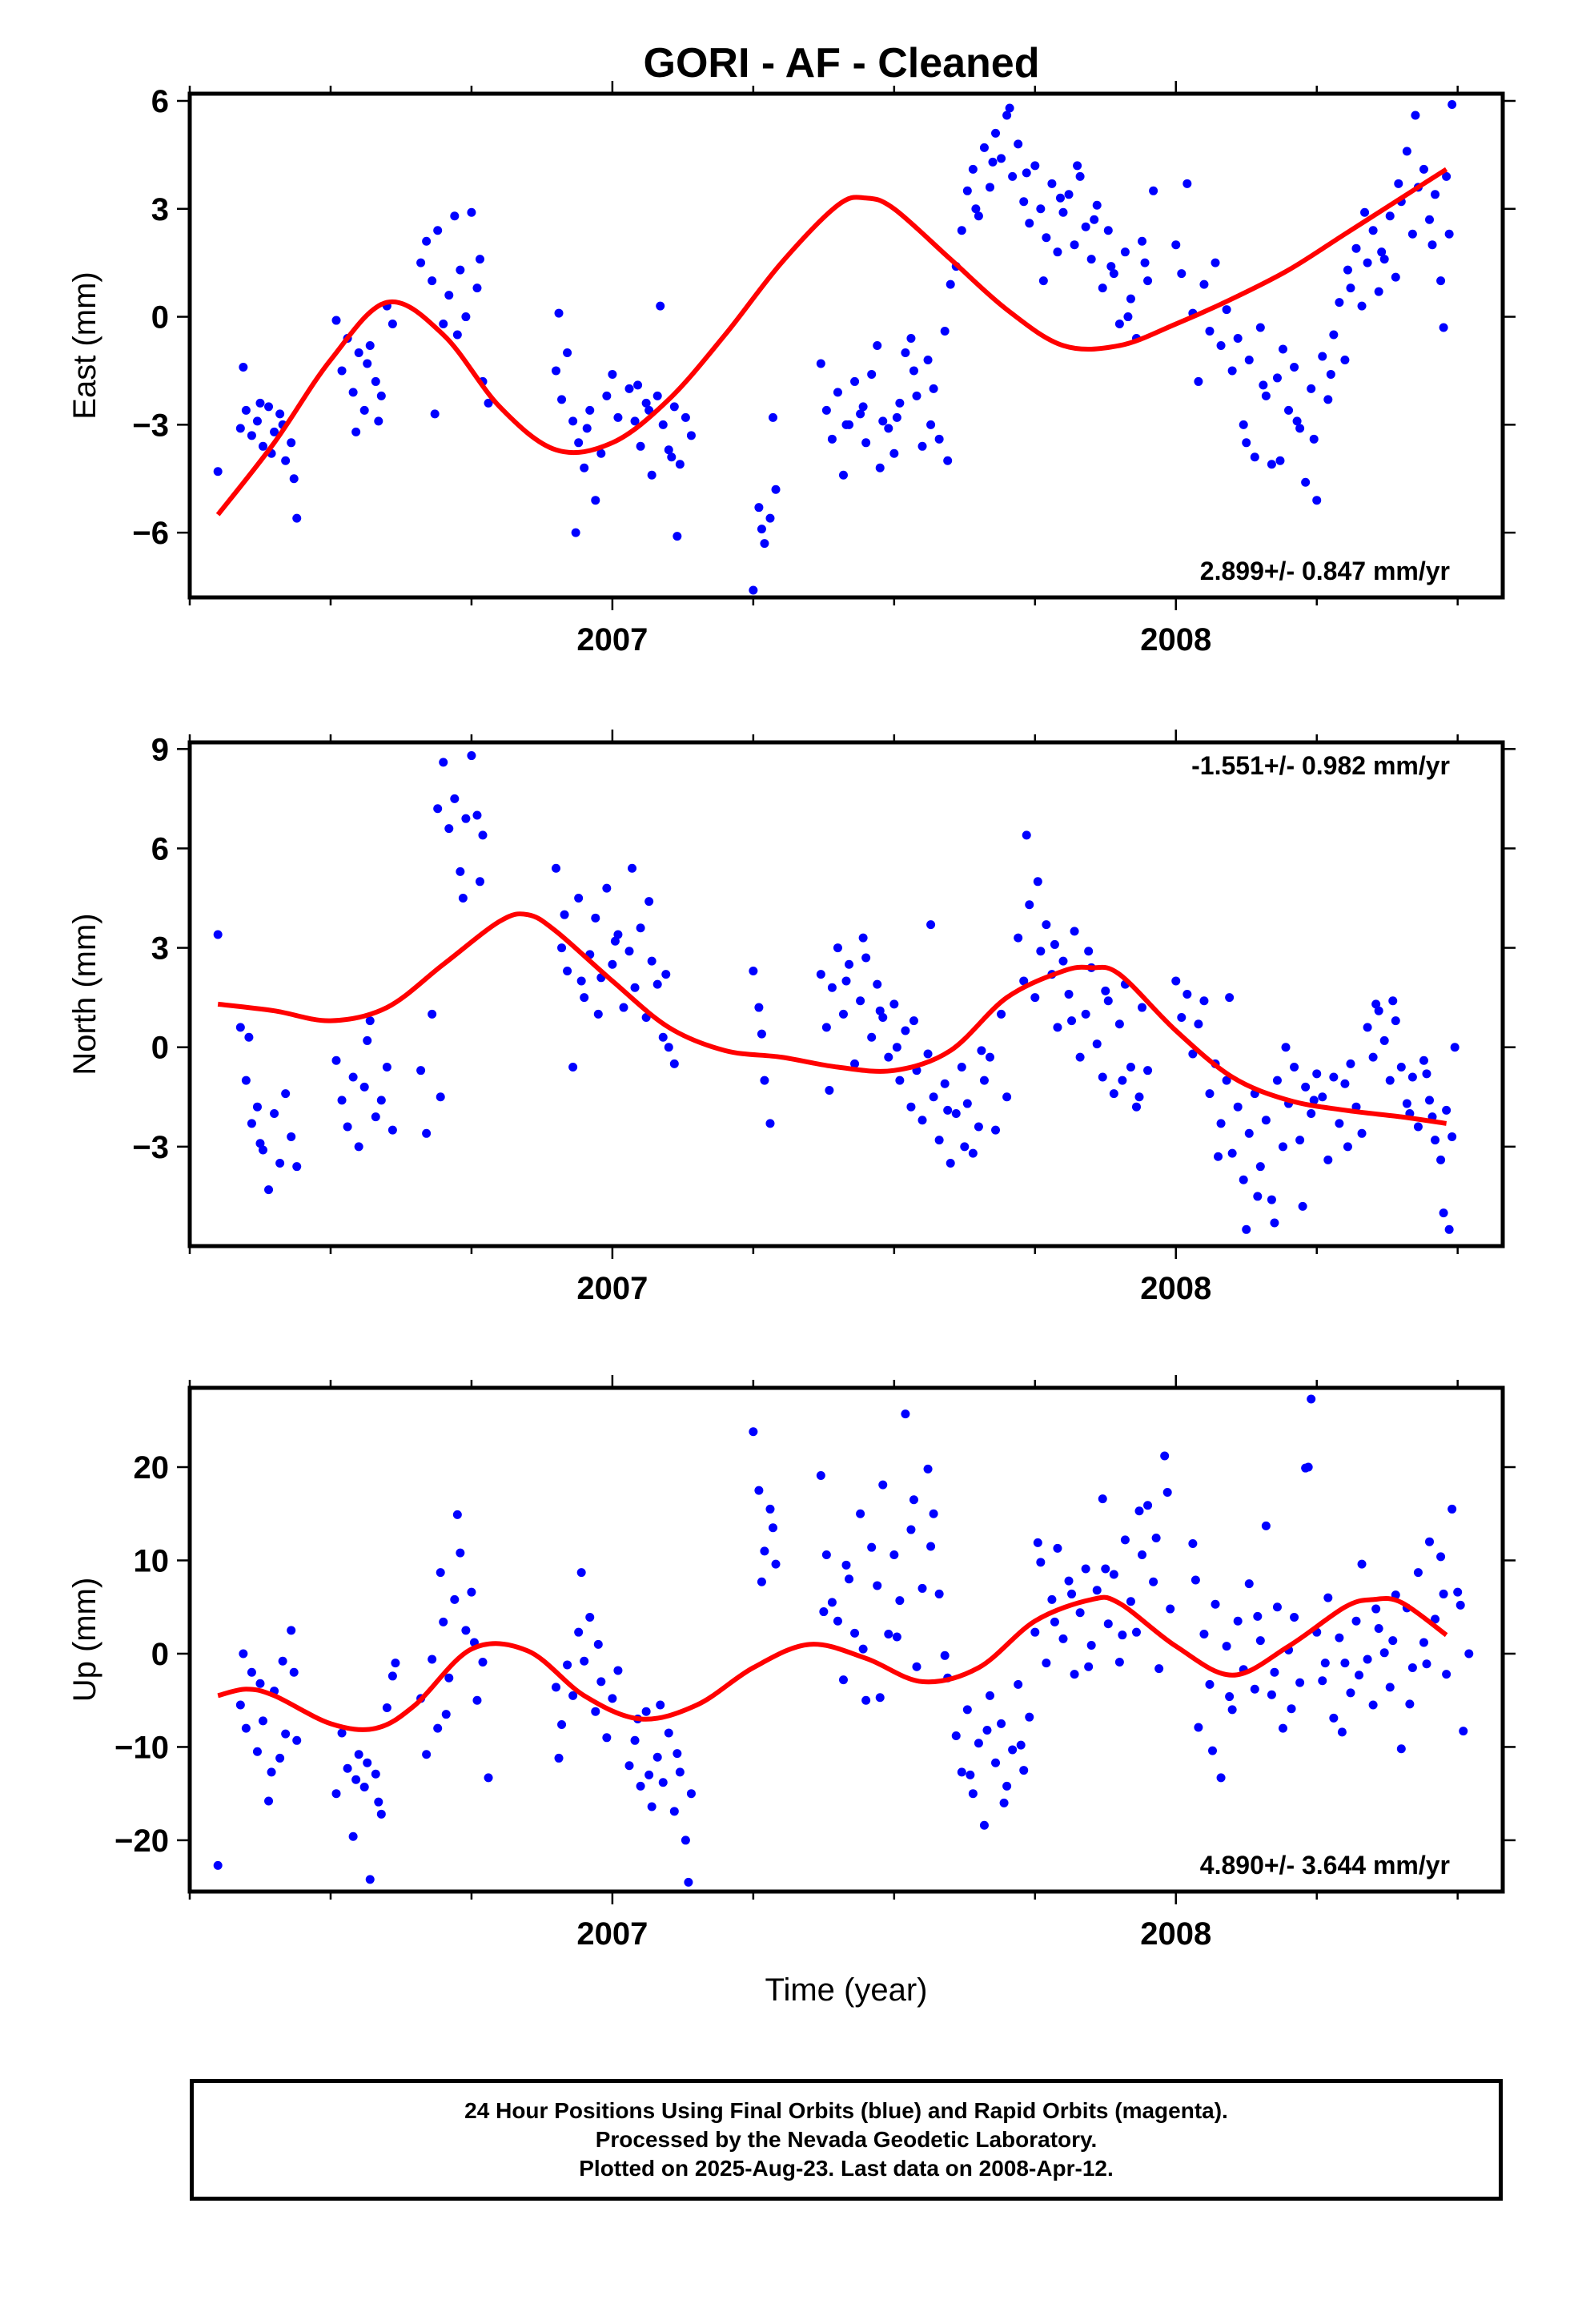 The image size is (1582, 2324). What do you see at coordinates (831, 342) in the screenshot?
I see `east-fit-curve` at bounding box center [831, 342].